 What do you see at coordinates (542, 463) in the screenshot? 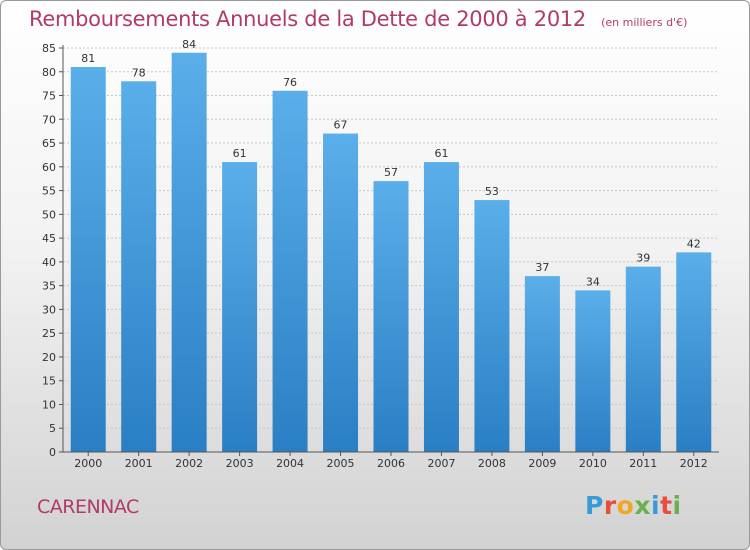
I see `x-tick-label-2009: 2009` at bounding box center [542, 463].